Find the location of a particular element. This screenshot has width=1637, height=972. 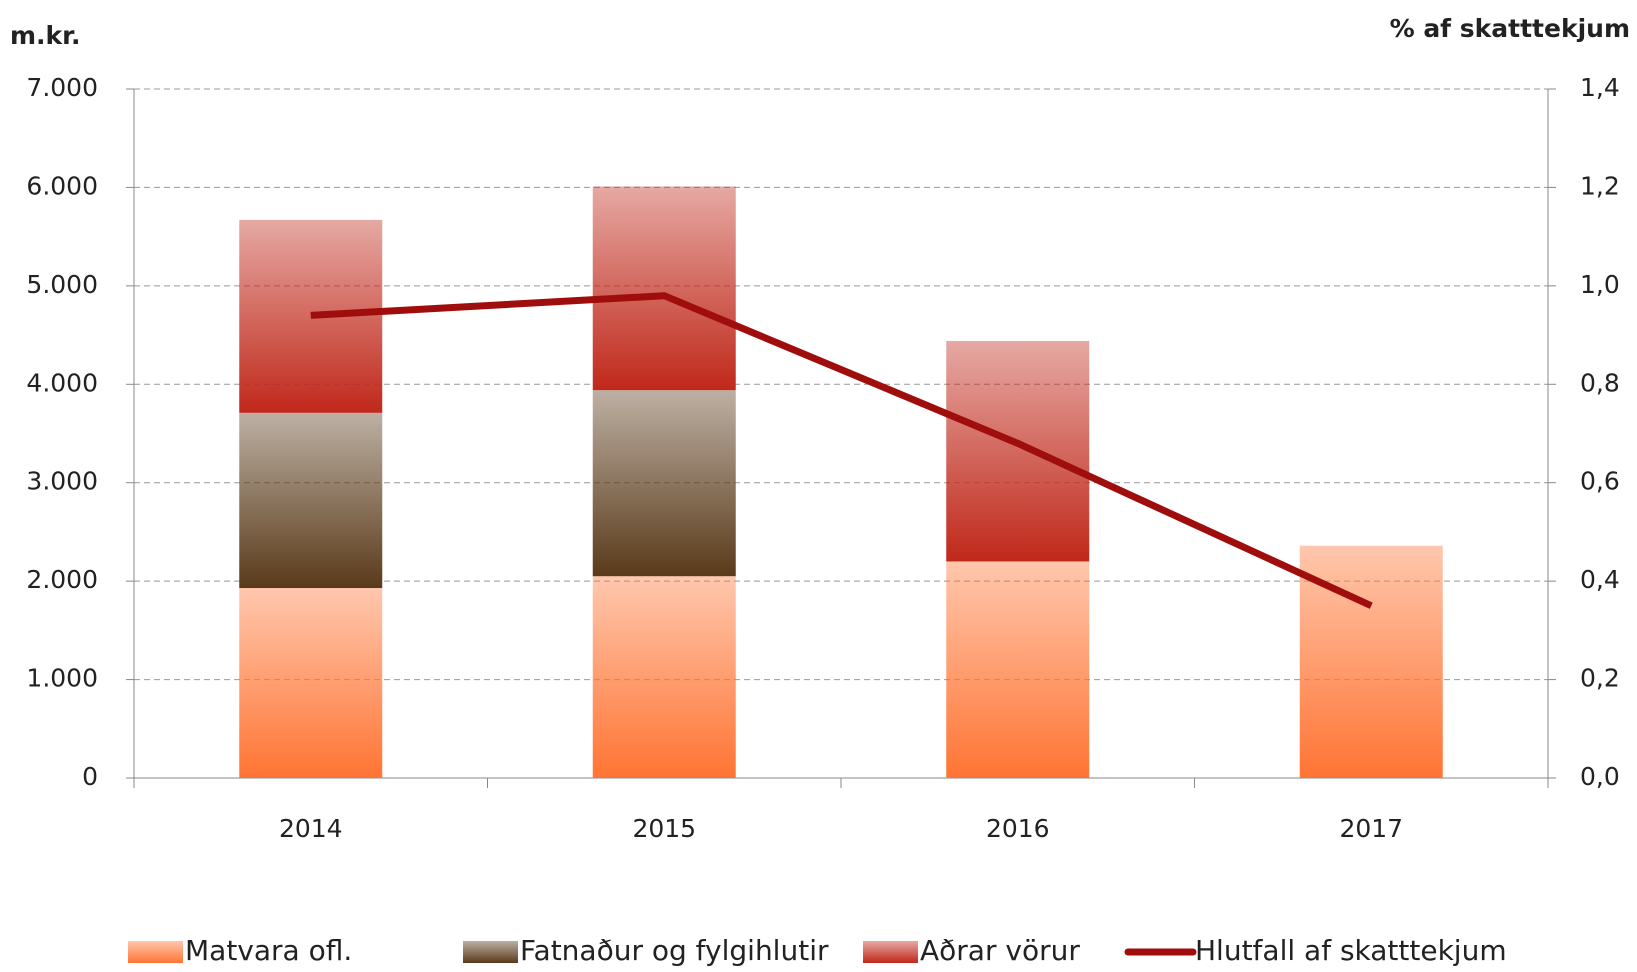

x-tick-label: 2017 is located at coordinates (1371, 828).